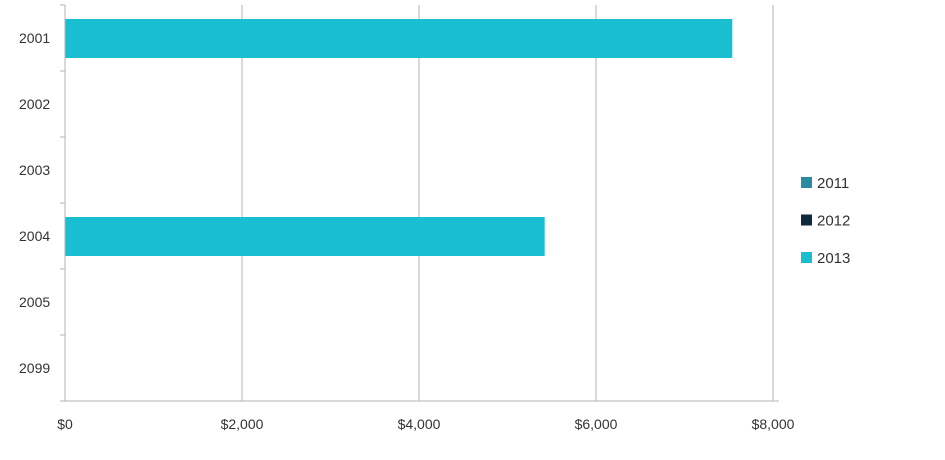  Describe the element at coordinates (65, 424) in the screenshot. I see `x-tick-label: $0` at that location.